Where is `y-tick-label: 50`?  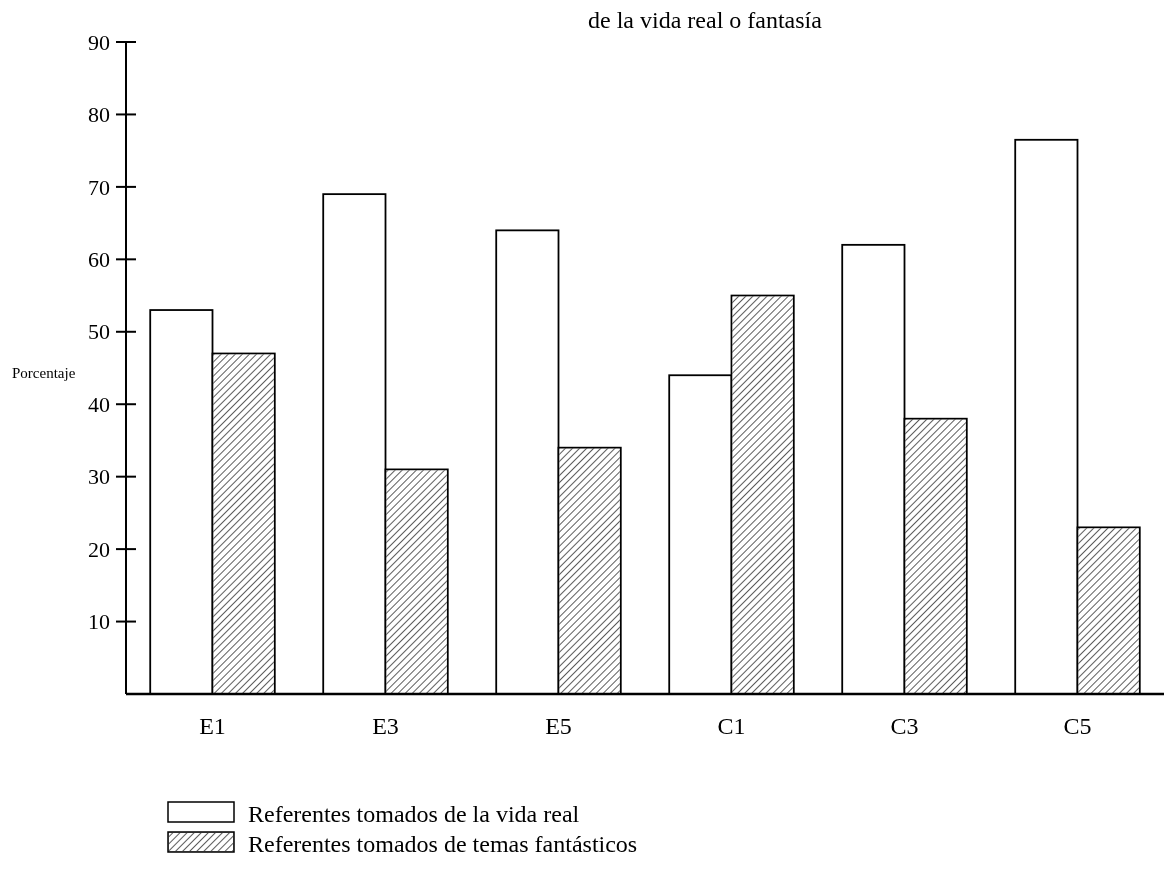
y-tick-label: 50 is located at coordinates (99, 332).